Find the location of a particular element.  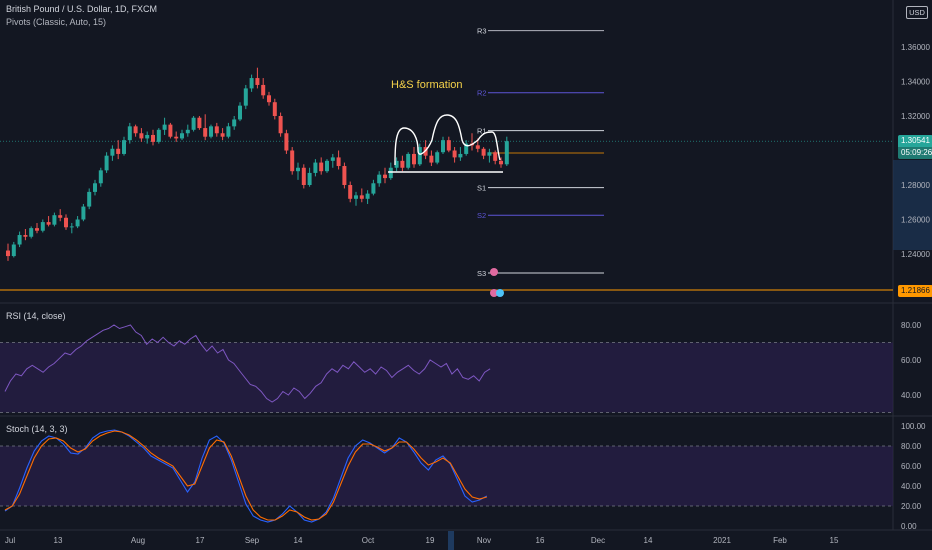

stoch-label: Stoch (14, 3, 3) is located at coordinates (37, 429).